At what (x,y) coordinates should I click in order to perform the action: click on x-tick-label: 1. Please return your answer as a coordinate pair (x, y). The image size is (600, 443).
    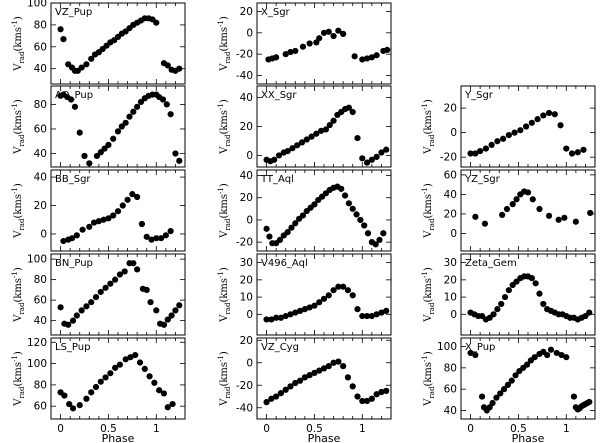
    Looking at the image, I should click on (156, 429).